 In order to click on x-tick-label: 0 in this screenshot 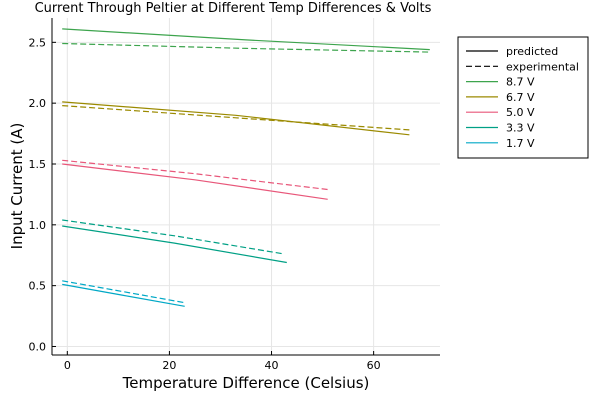, I will do `click(67, 365)`.